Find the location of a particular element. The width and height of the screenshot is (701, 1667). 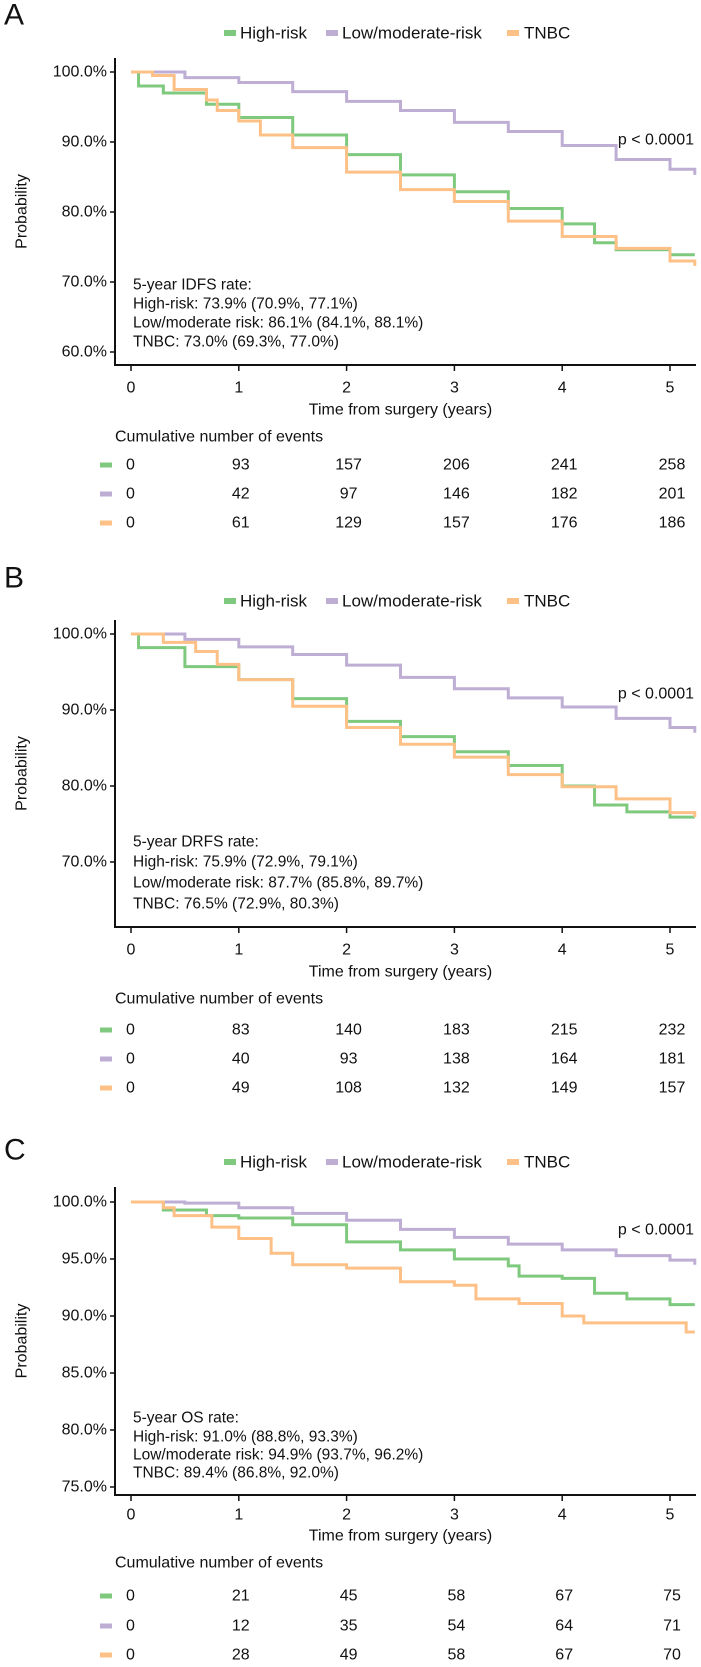

risk-table-cell: 64 is located at coordinates (564, 1626).